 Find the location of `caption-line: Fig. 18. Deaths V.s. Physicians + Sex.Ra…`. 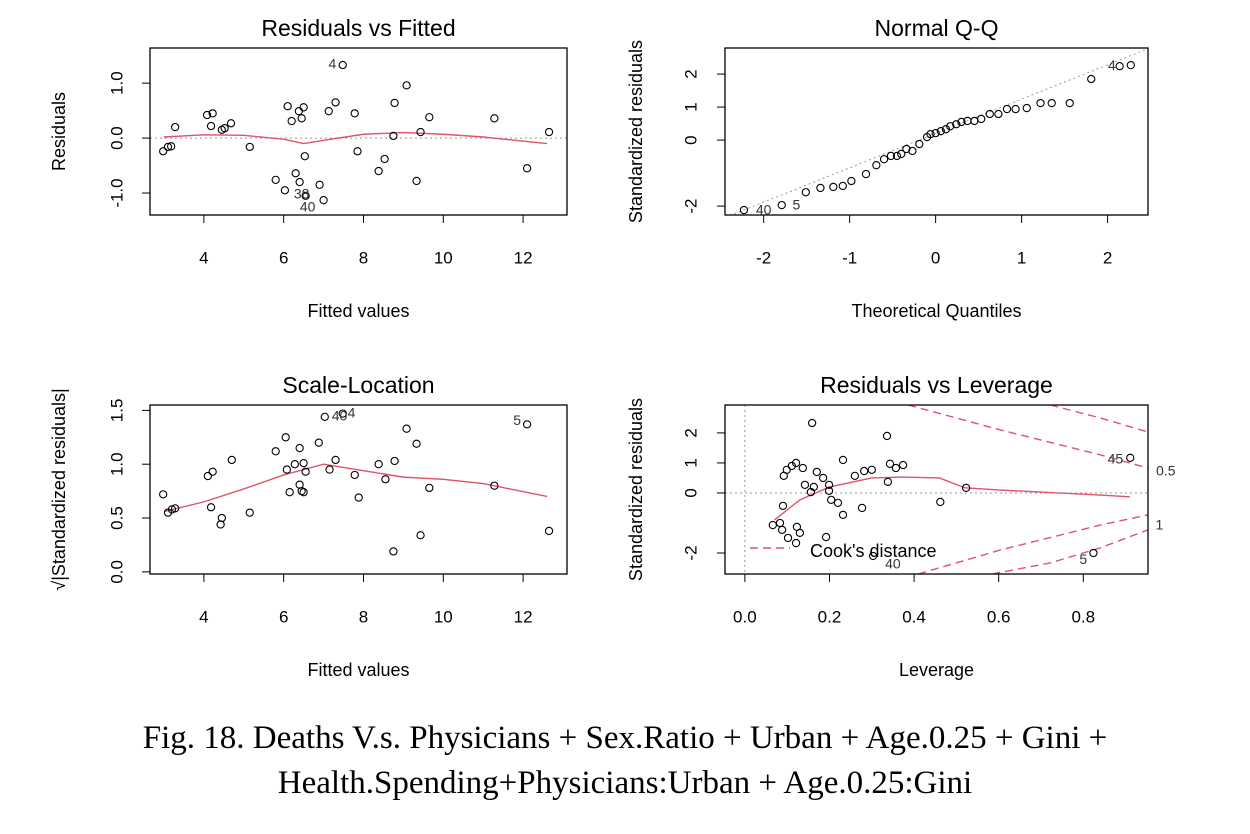

caption-line: Fig. 18. Deaths V.s. Physicians + Sex.Ra… is located at coordinates (625, 738).